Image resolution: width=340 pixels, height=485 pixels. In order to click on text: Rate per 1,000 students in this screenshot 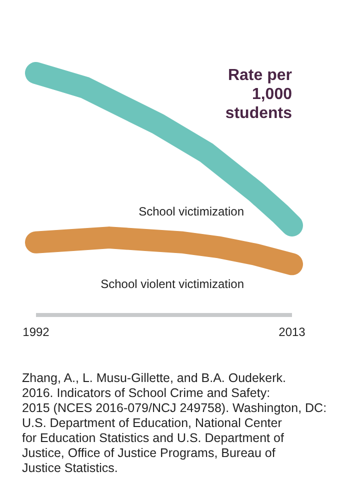, I will do `click(258, 94)`.